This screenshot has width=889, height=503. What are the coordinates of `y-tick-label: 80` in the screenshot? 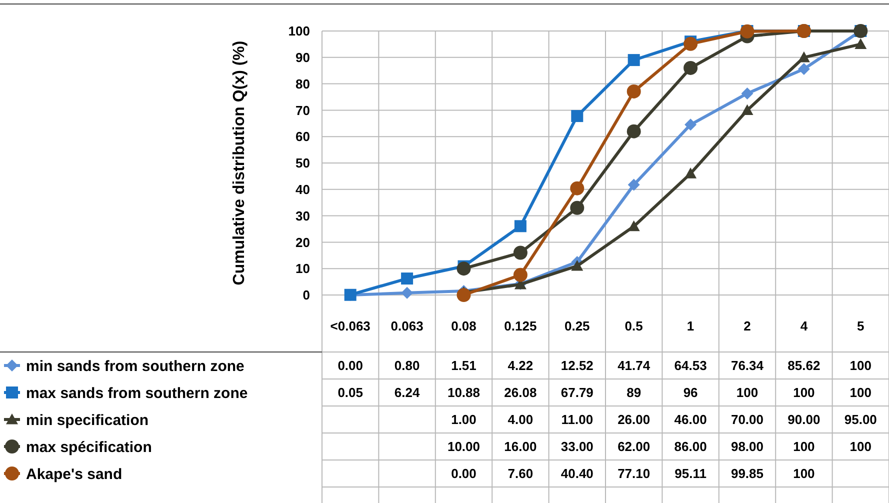 It's located at (303, 84).